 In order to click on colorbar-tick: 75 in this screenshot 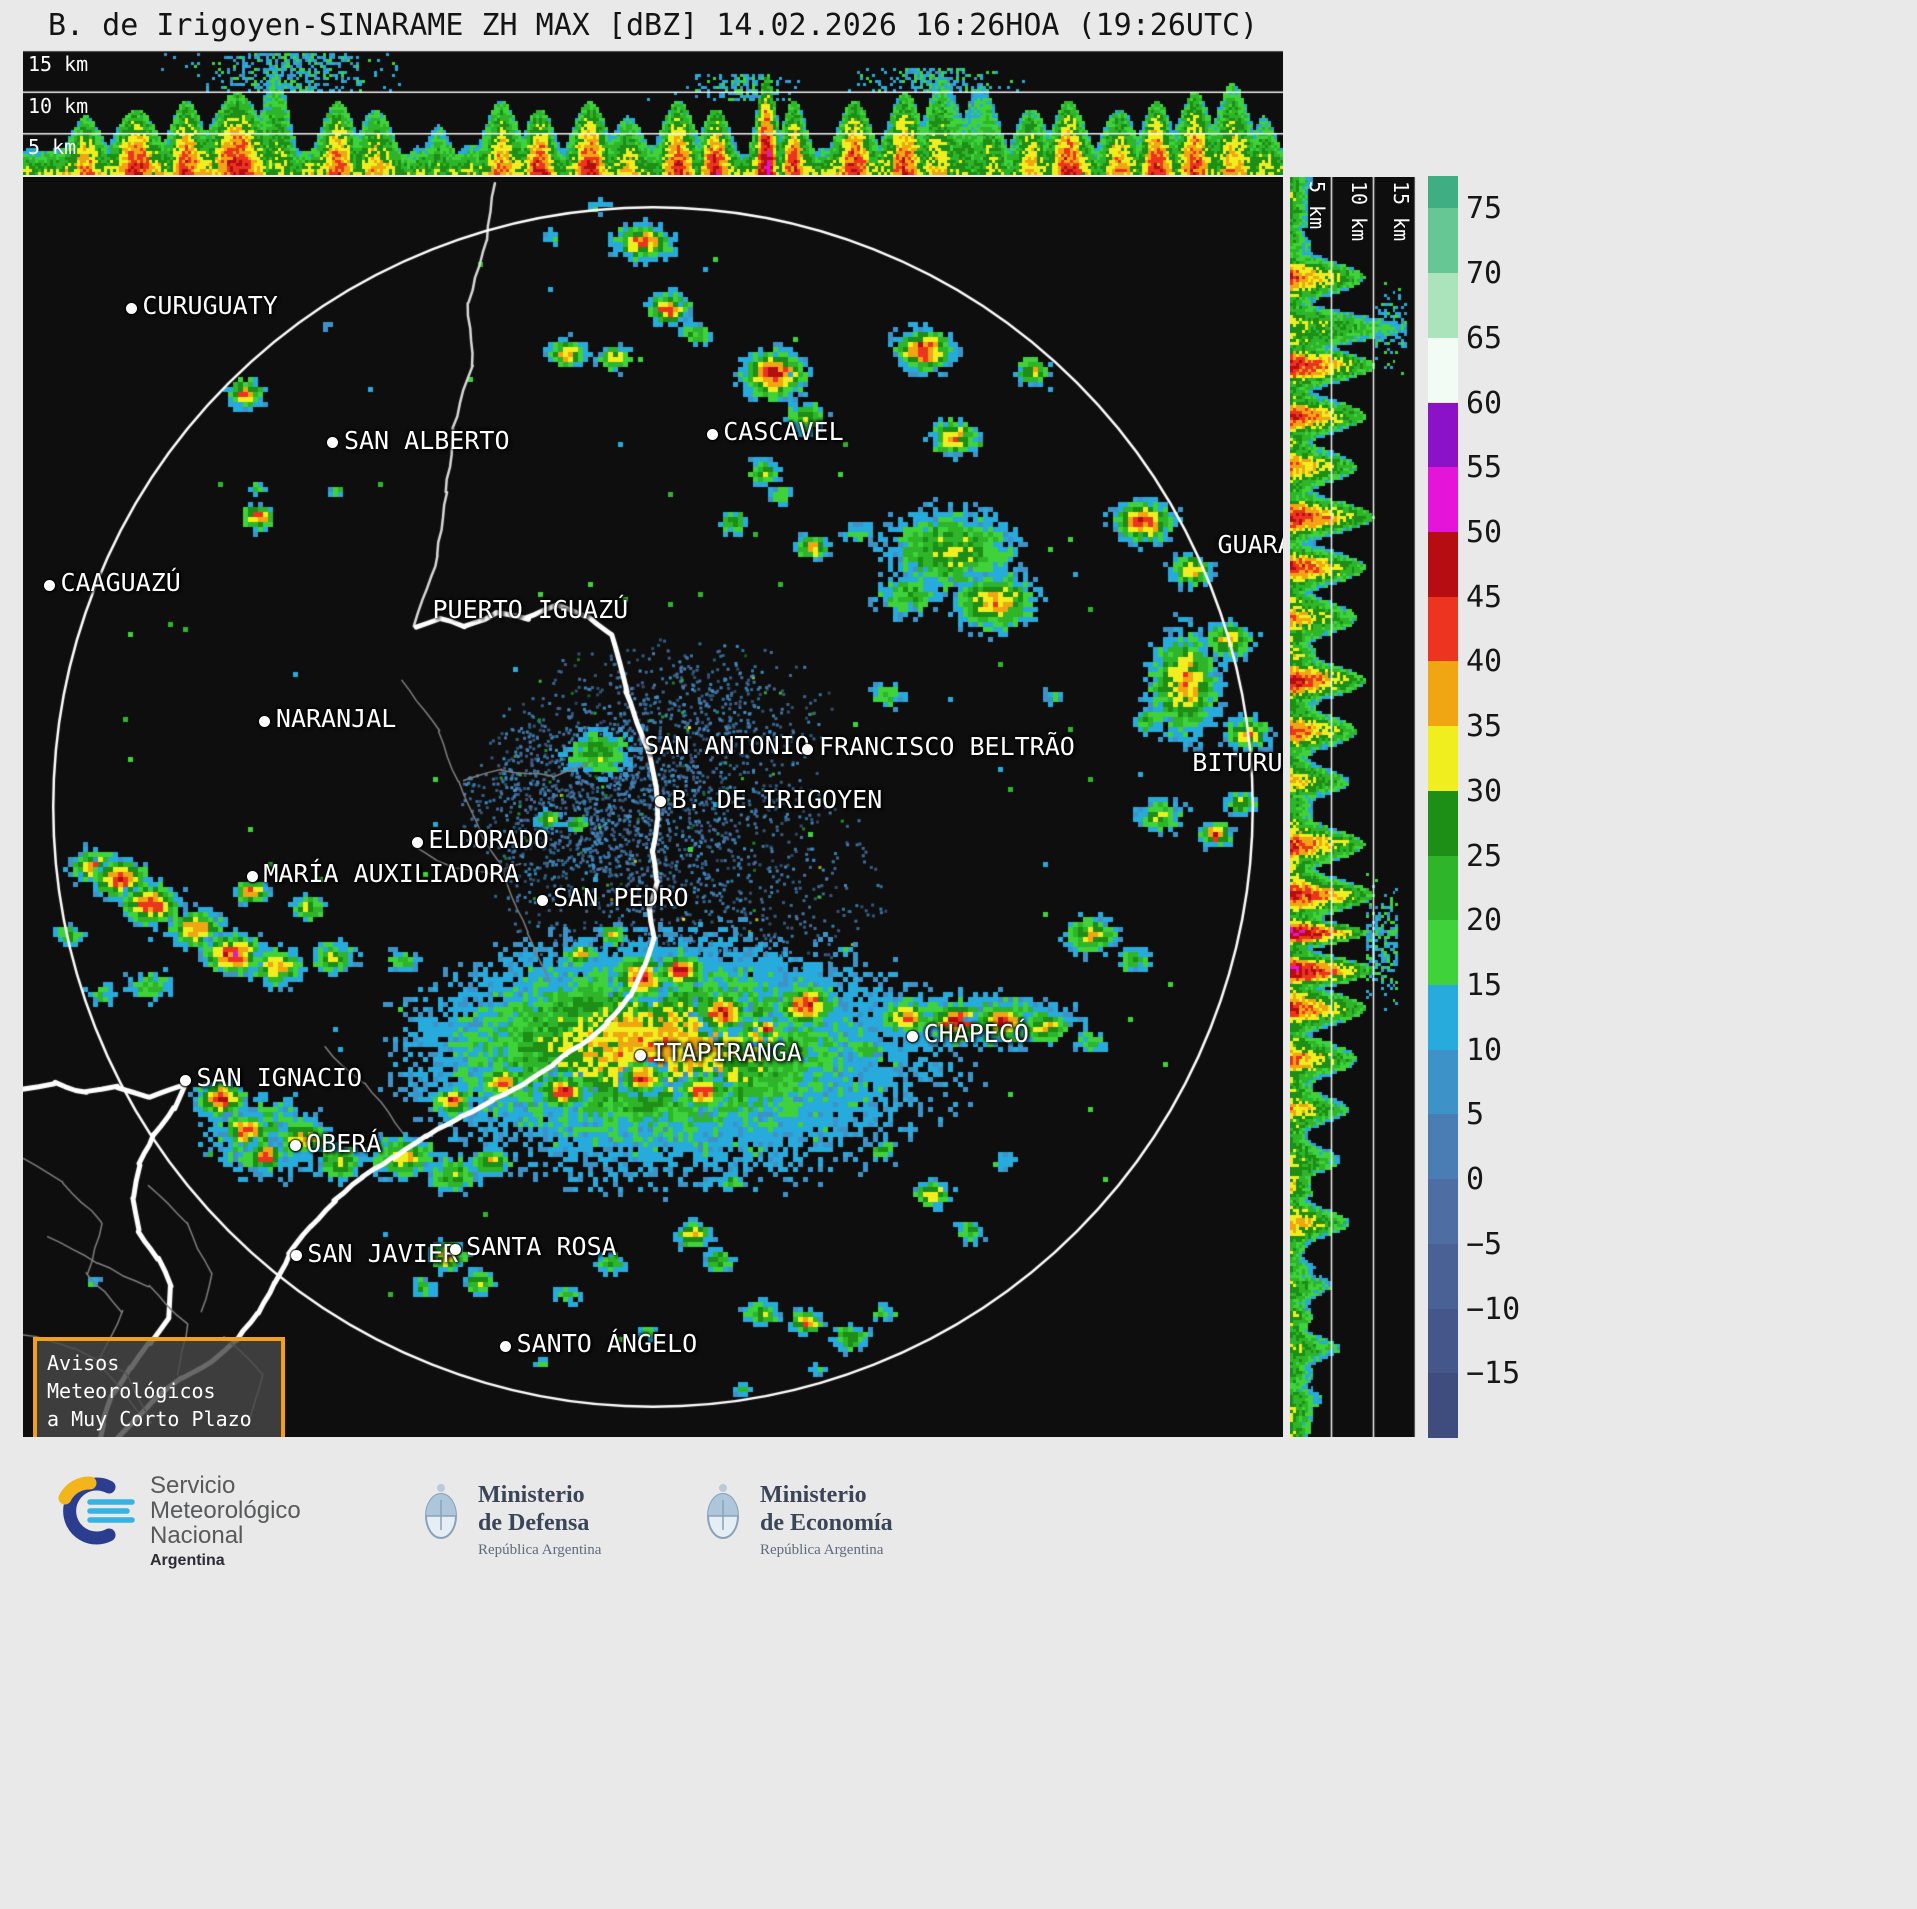, I will do `click(1484, 209)`.